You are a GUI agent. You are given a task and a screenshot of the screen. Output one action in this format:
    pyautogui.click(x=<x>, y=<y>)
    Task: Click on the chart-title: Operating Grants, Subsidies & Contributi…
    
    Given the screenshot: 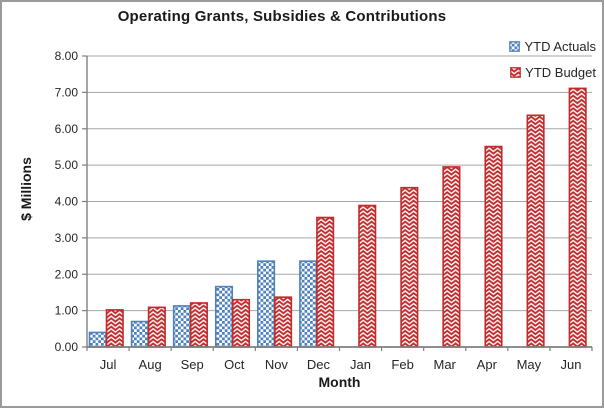 What is the action you would take?
    pyautogui.click(x=282, y=16)
    